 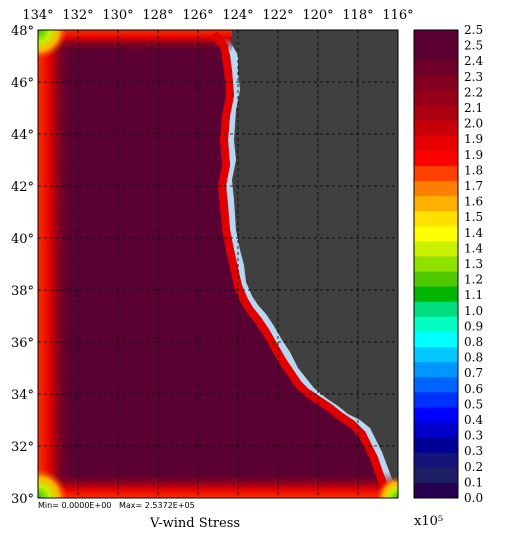 What do you see at coordinates (22, 187) in the screenshot?
I see `lat-label: 42°` at bounding box center [22, 187].